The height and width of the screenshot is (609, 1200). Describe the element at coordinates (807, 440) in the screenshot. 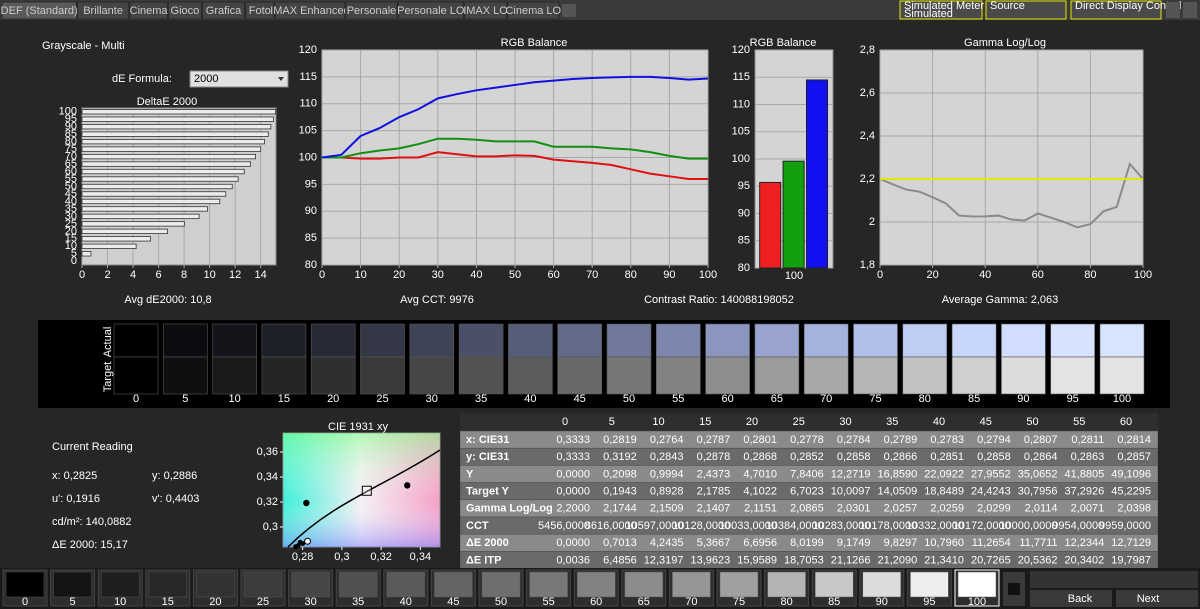

I see `table-cell: 0,2778` at that location.